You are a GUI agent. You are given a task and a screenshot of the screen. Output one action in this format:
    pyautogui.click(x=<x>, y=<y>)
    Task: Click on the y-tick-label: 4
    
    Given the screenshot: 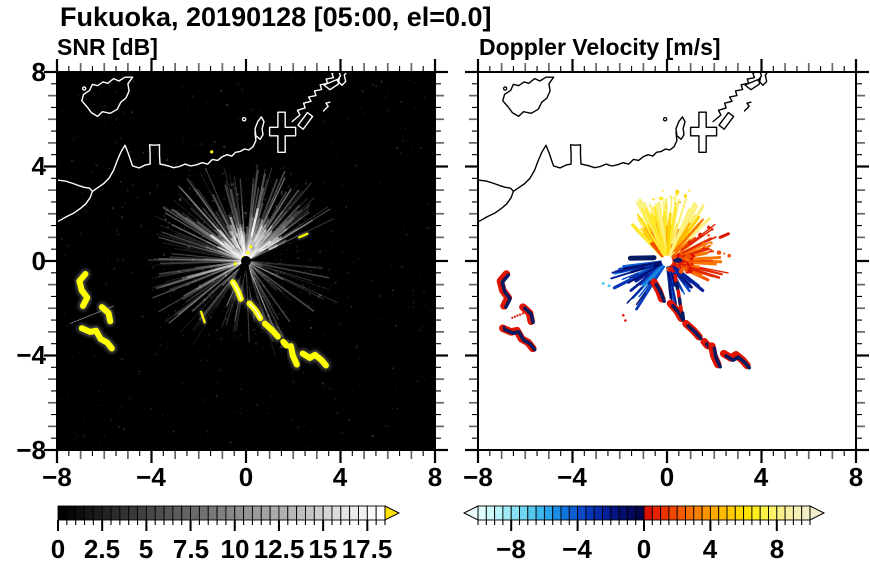 What is the action you would take?
    pyautogui.click(x=38, y=166)
    